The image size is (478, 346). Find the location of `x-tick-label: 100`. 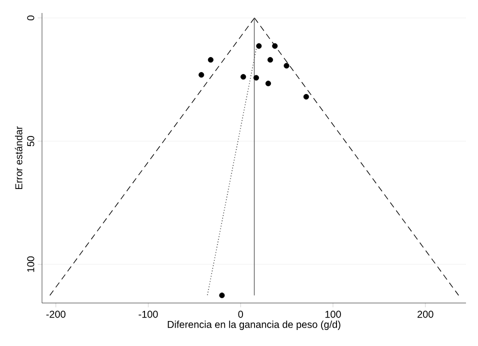

x-tick-label: 100 is located at coordinates (333, 314).